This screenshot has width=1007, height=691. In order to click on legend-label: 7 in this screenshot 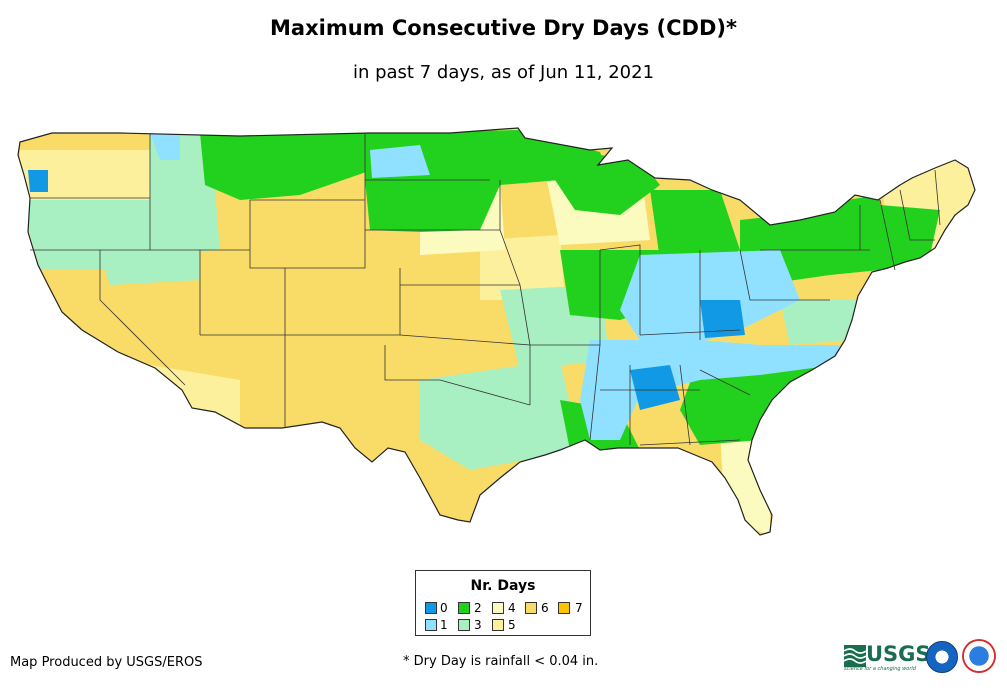, I will do `click(579, 608)`.